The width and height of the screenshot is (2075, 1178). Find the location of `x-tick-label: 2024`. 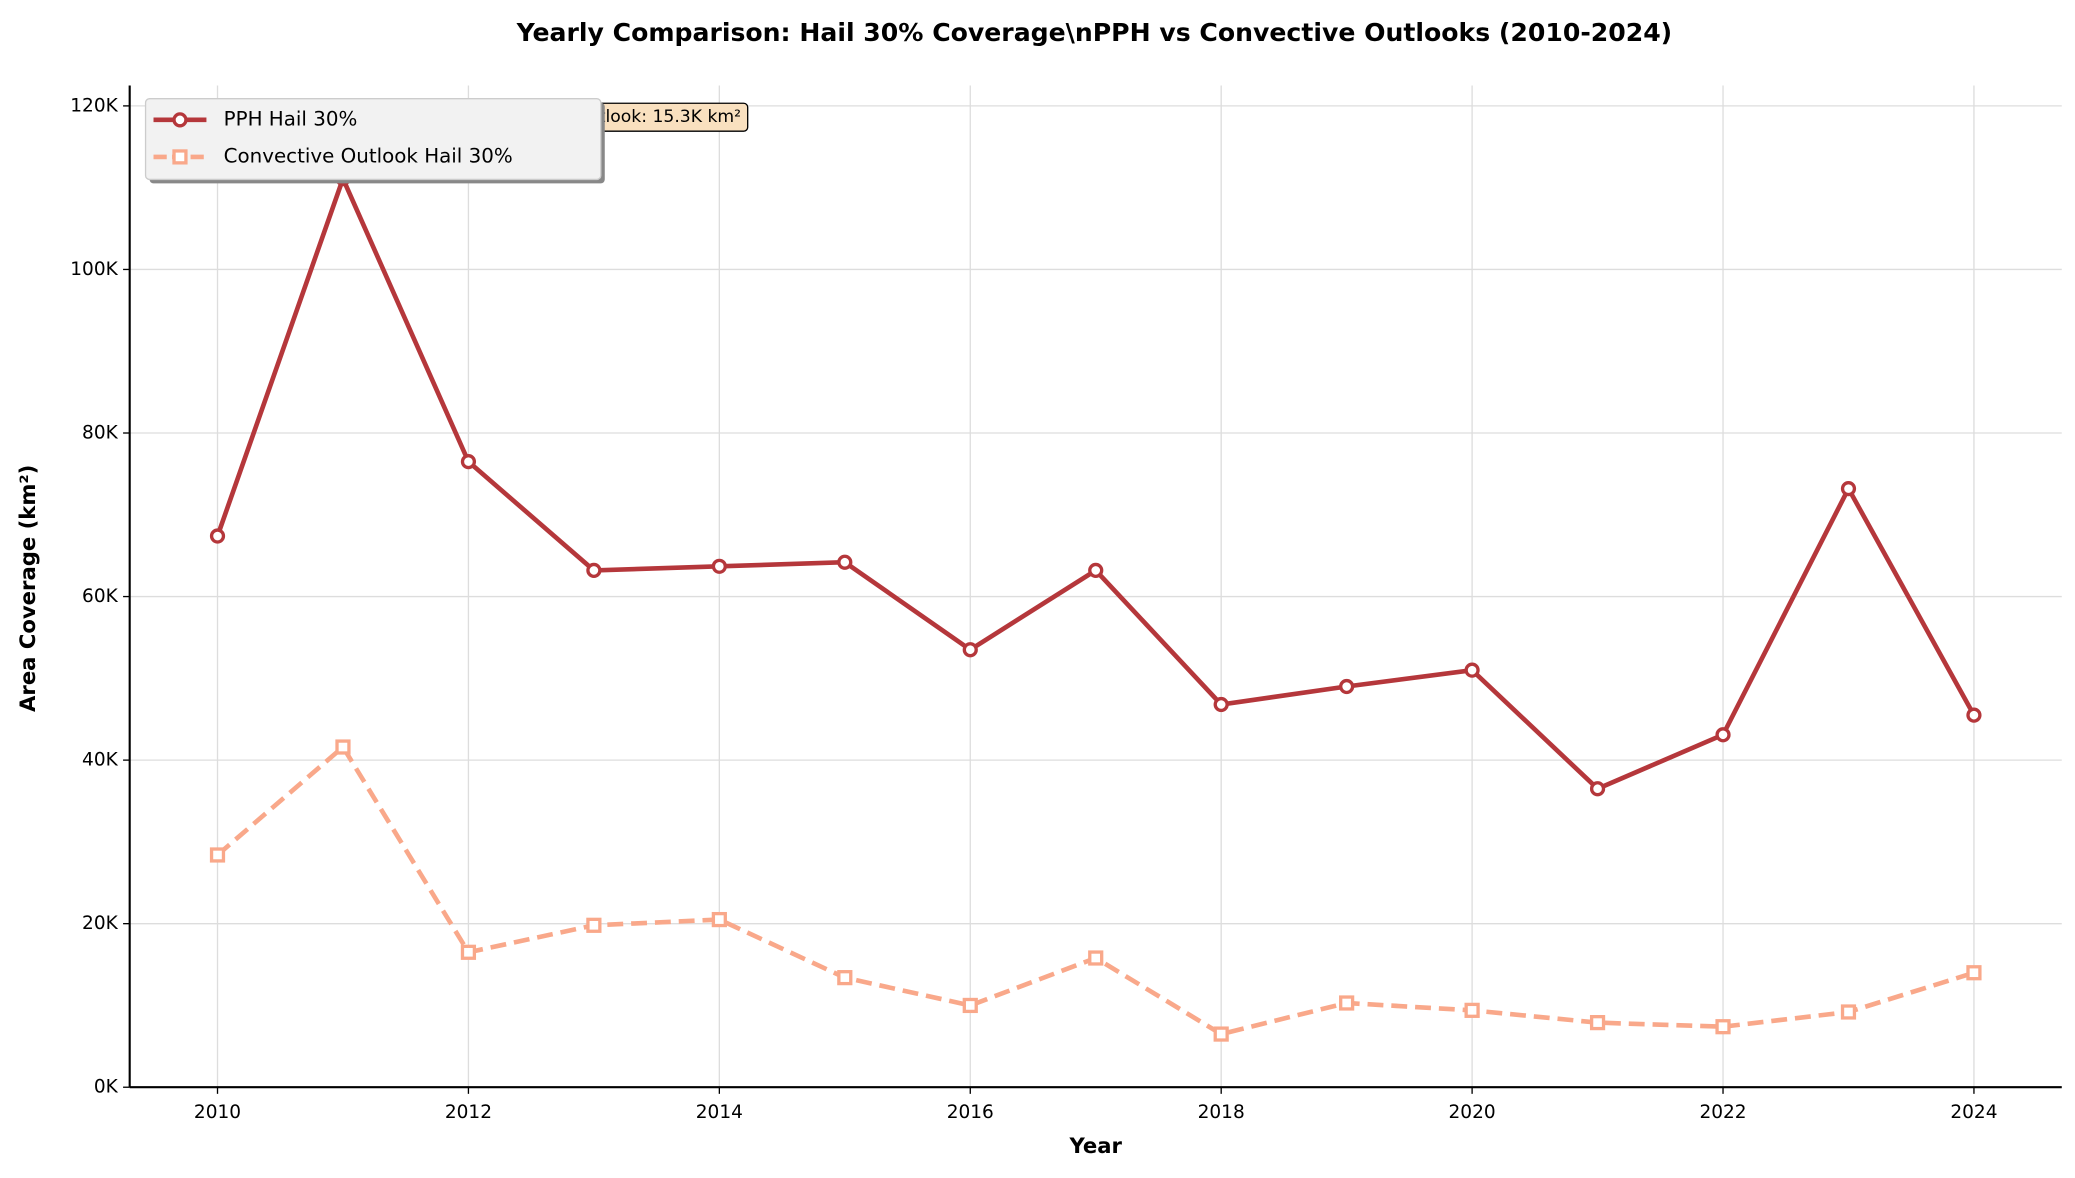

x-tick-label: 2024 is located at coordinates (1973, 1112).